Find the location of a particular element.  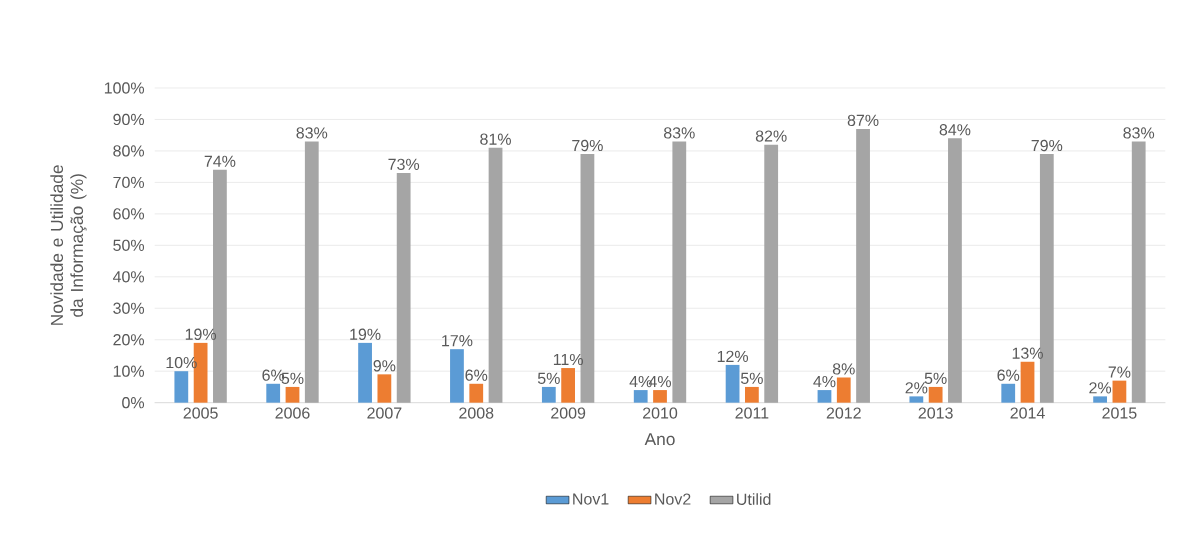

x-tick-label: 2012 is located at coordinates (843, 413).